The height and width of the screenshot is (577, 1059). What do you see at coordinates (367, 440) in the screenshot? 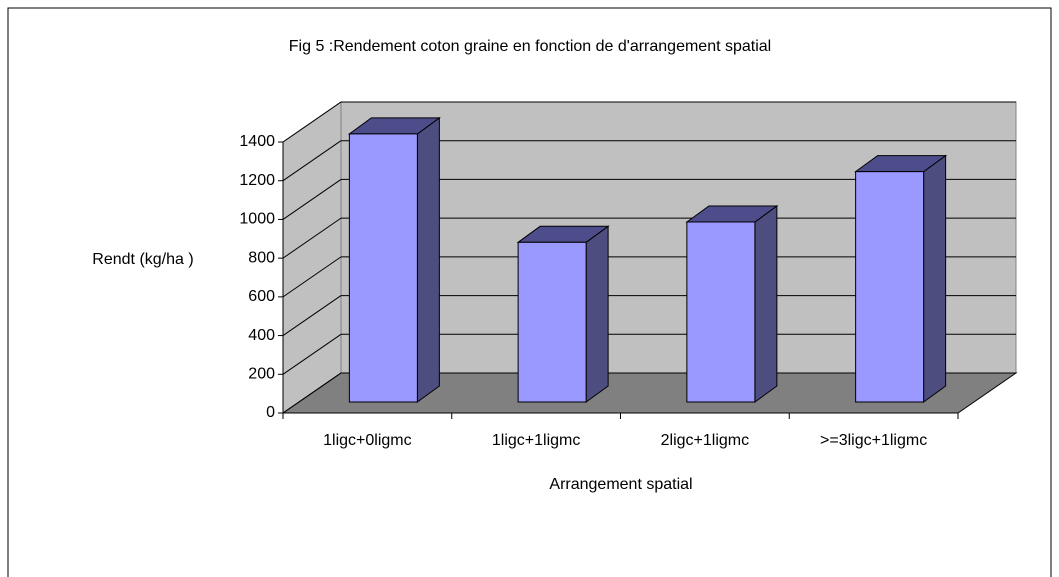
I see `x-tick-label: 1ligc+0ligmc` at bounding box center [367, 440].